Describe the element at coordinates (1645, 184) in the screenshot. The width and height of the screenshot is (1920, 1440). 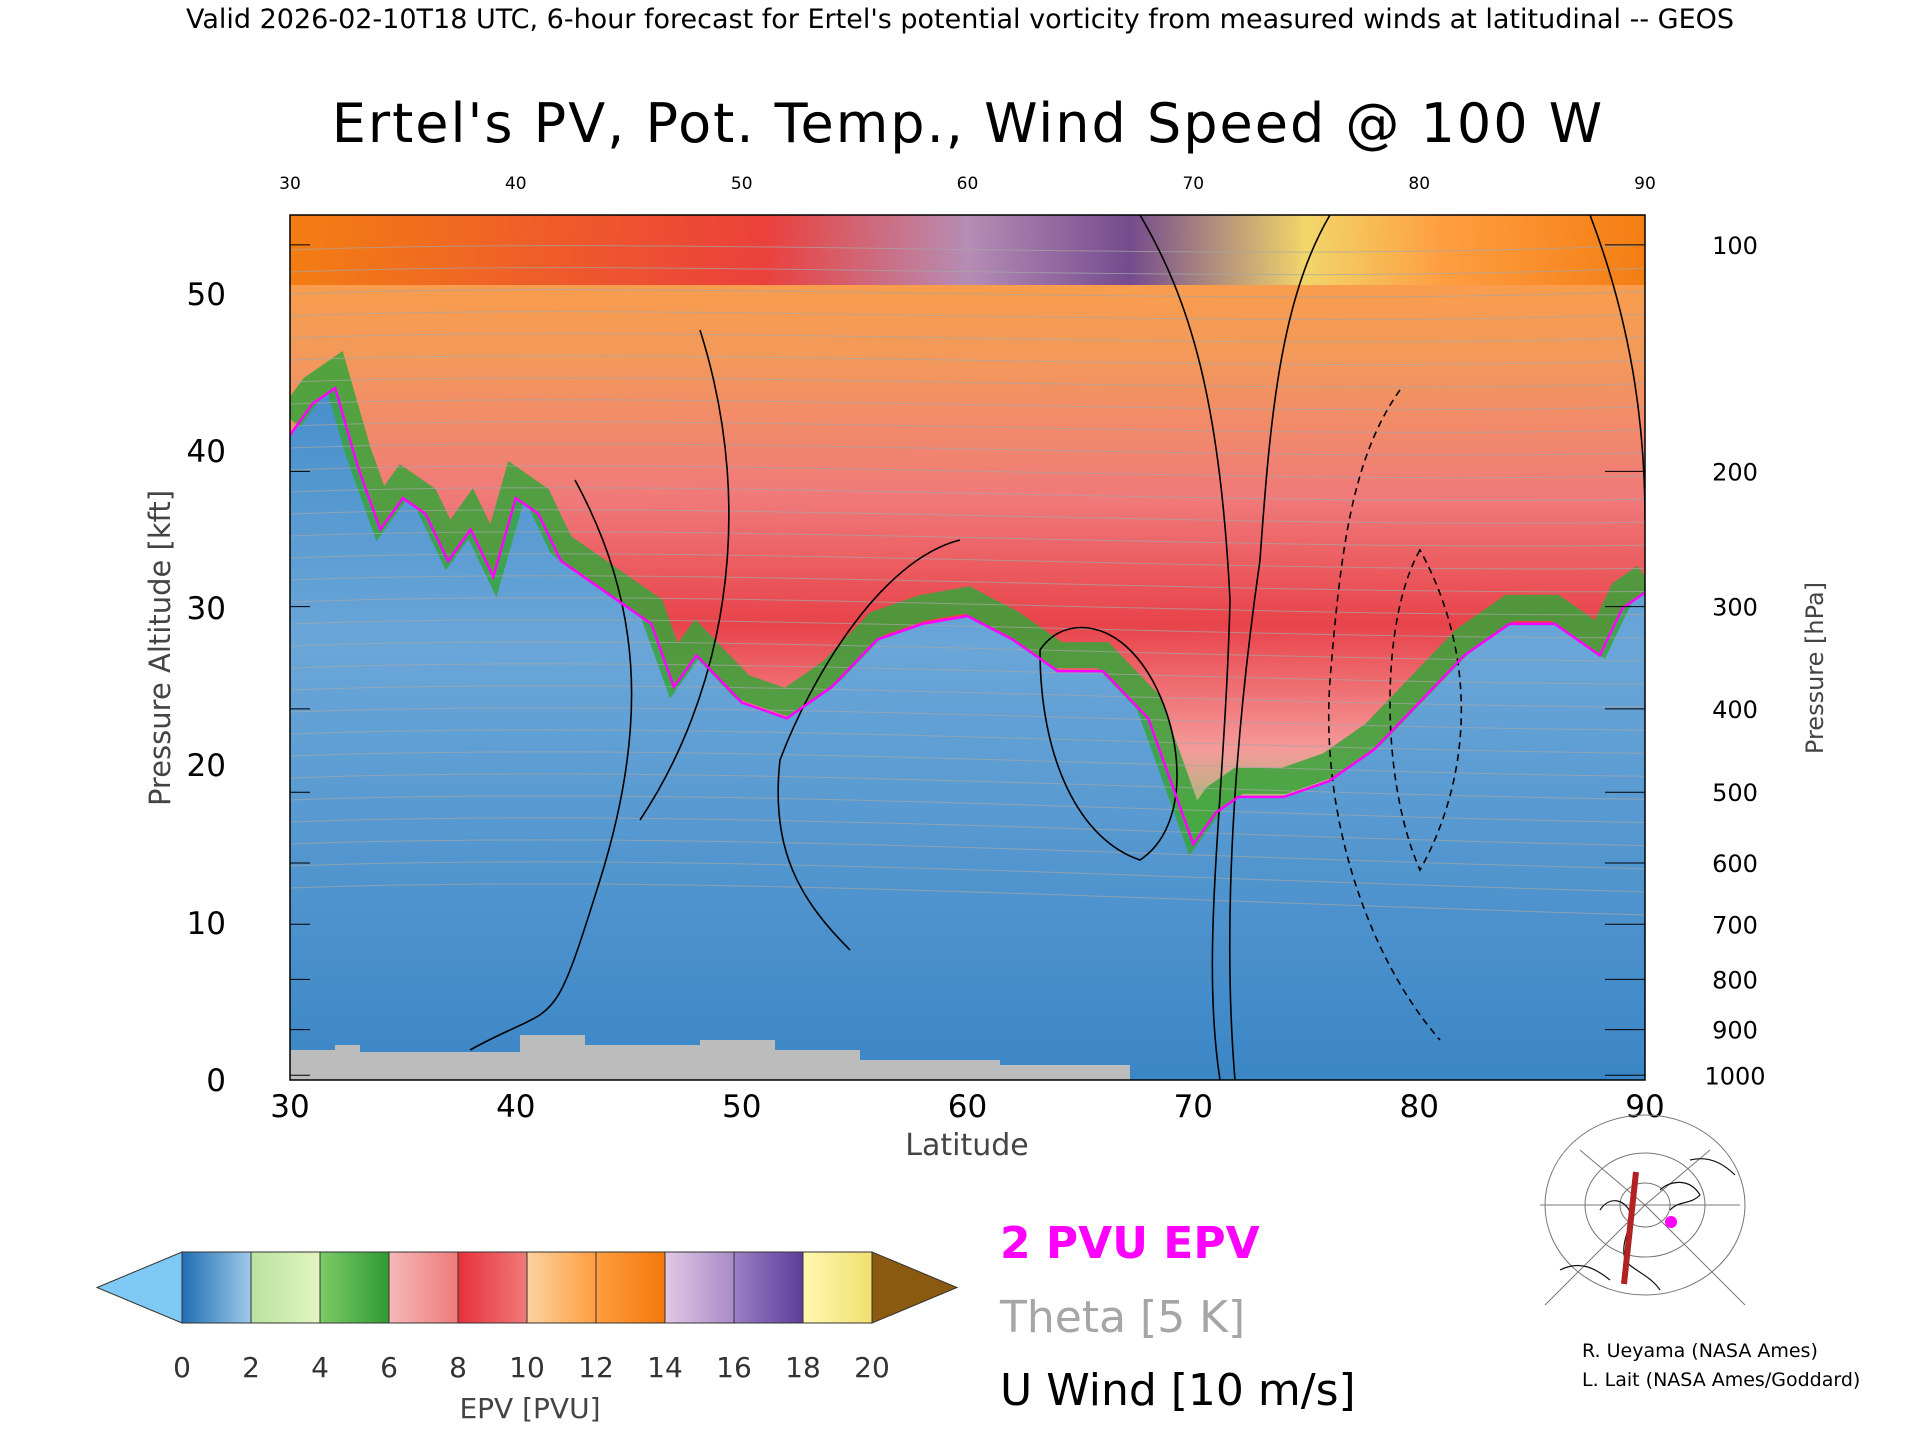
I see `x-top-tick-label: 90` at that location.